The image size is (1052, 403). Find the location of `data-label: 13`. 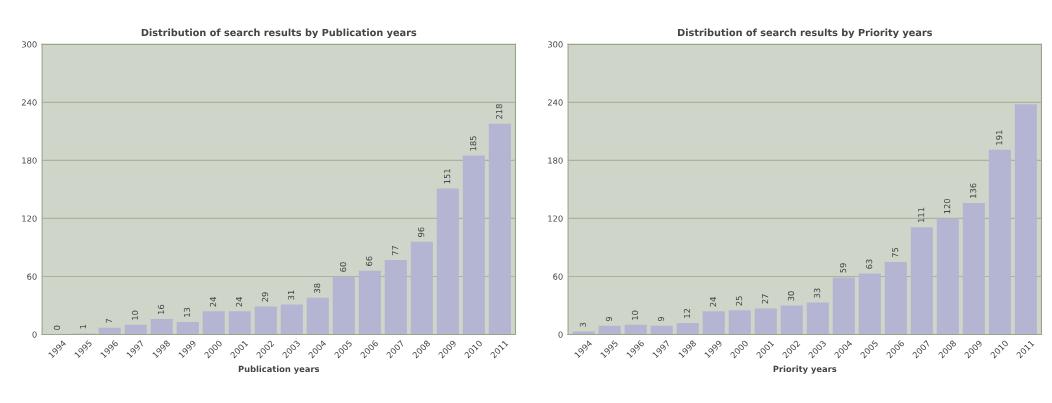

data-label: 13 is located at coordinates (187, 312).